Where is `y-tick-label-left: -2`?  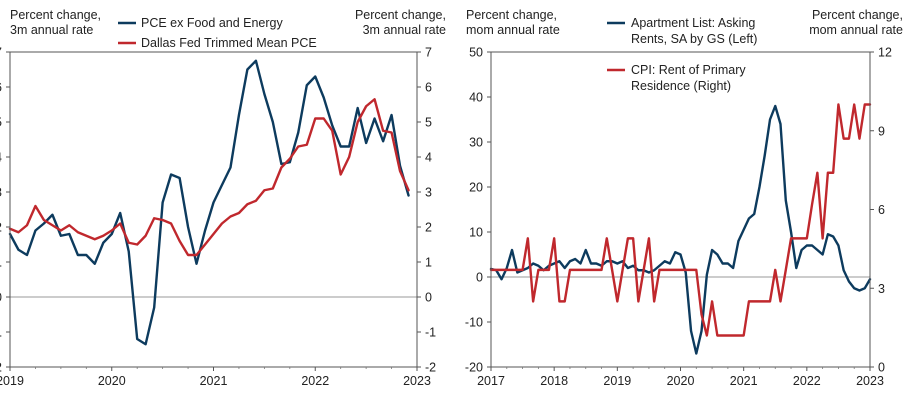 y-tick-label-left: -2 is located at coordinates (1, 368).